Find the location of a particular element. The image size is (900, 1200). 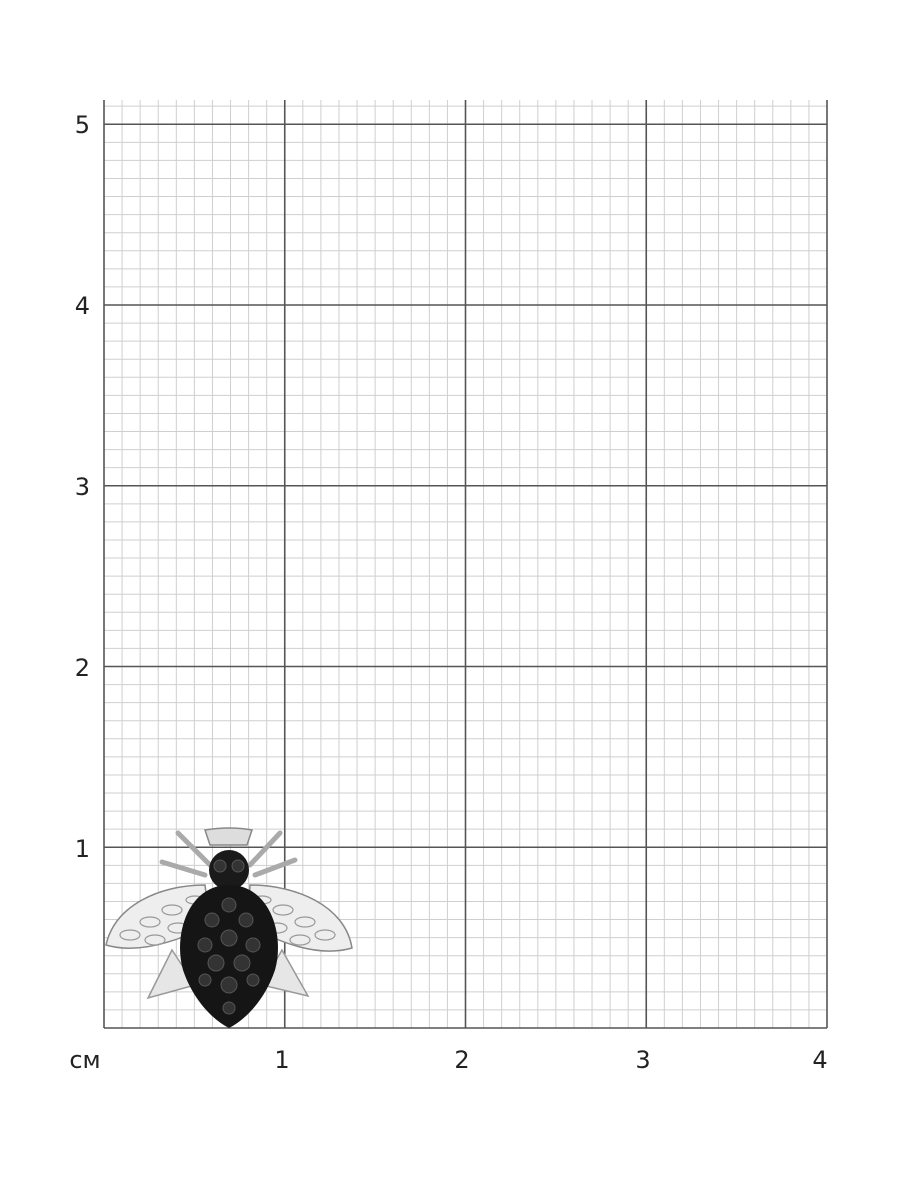

y-tick-label: 4 is located at coordinates (82, 306).